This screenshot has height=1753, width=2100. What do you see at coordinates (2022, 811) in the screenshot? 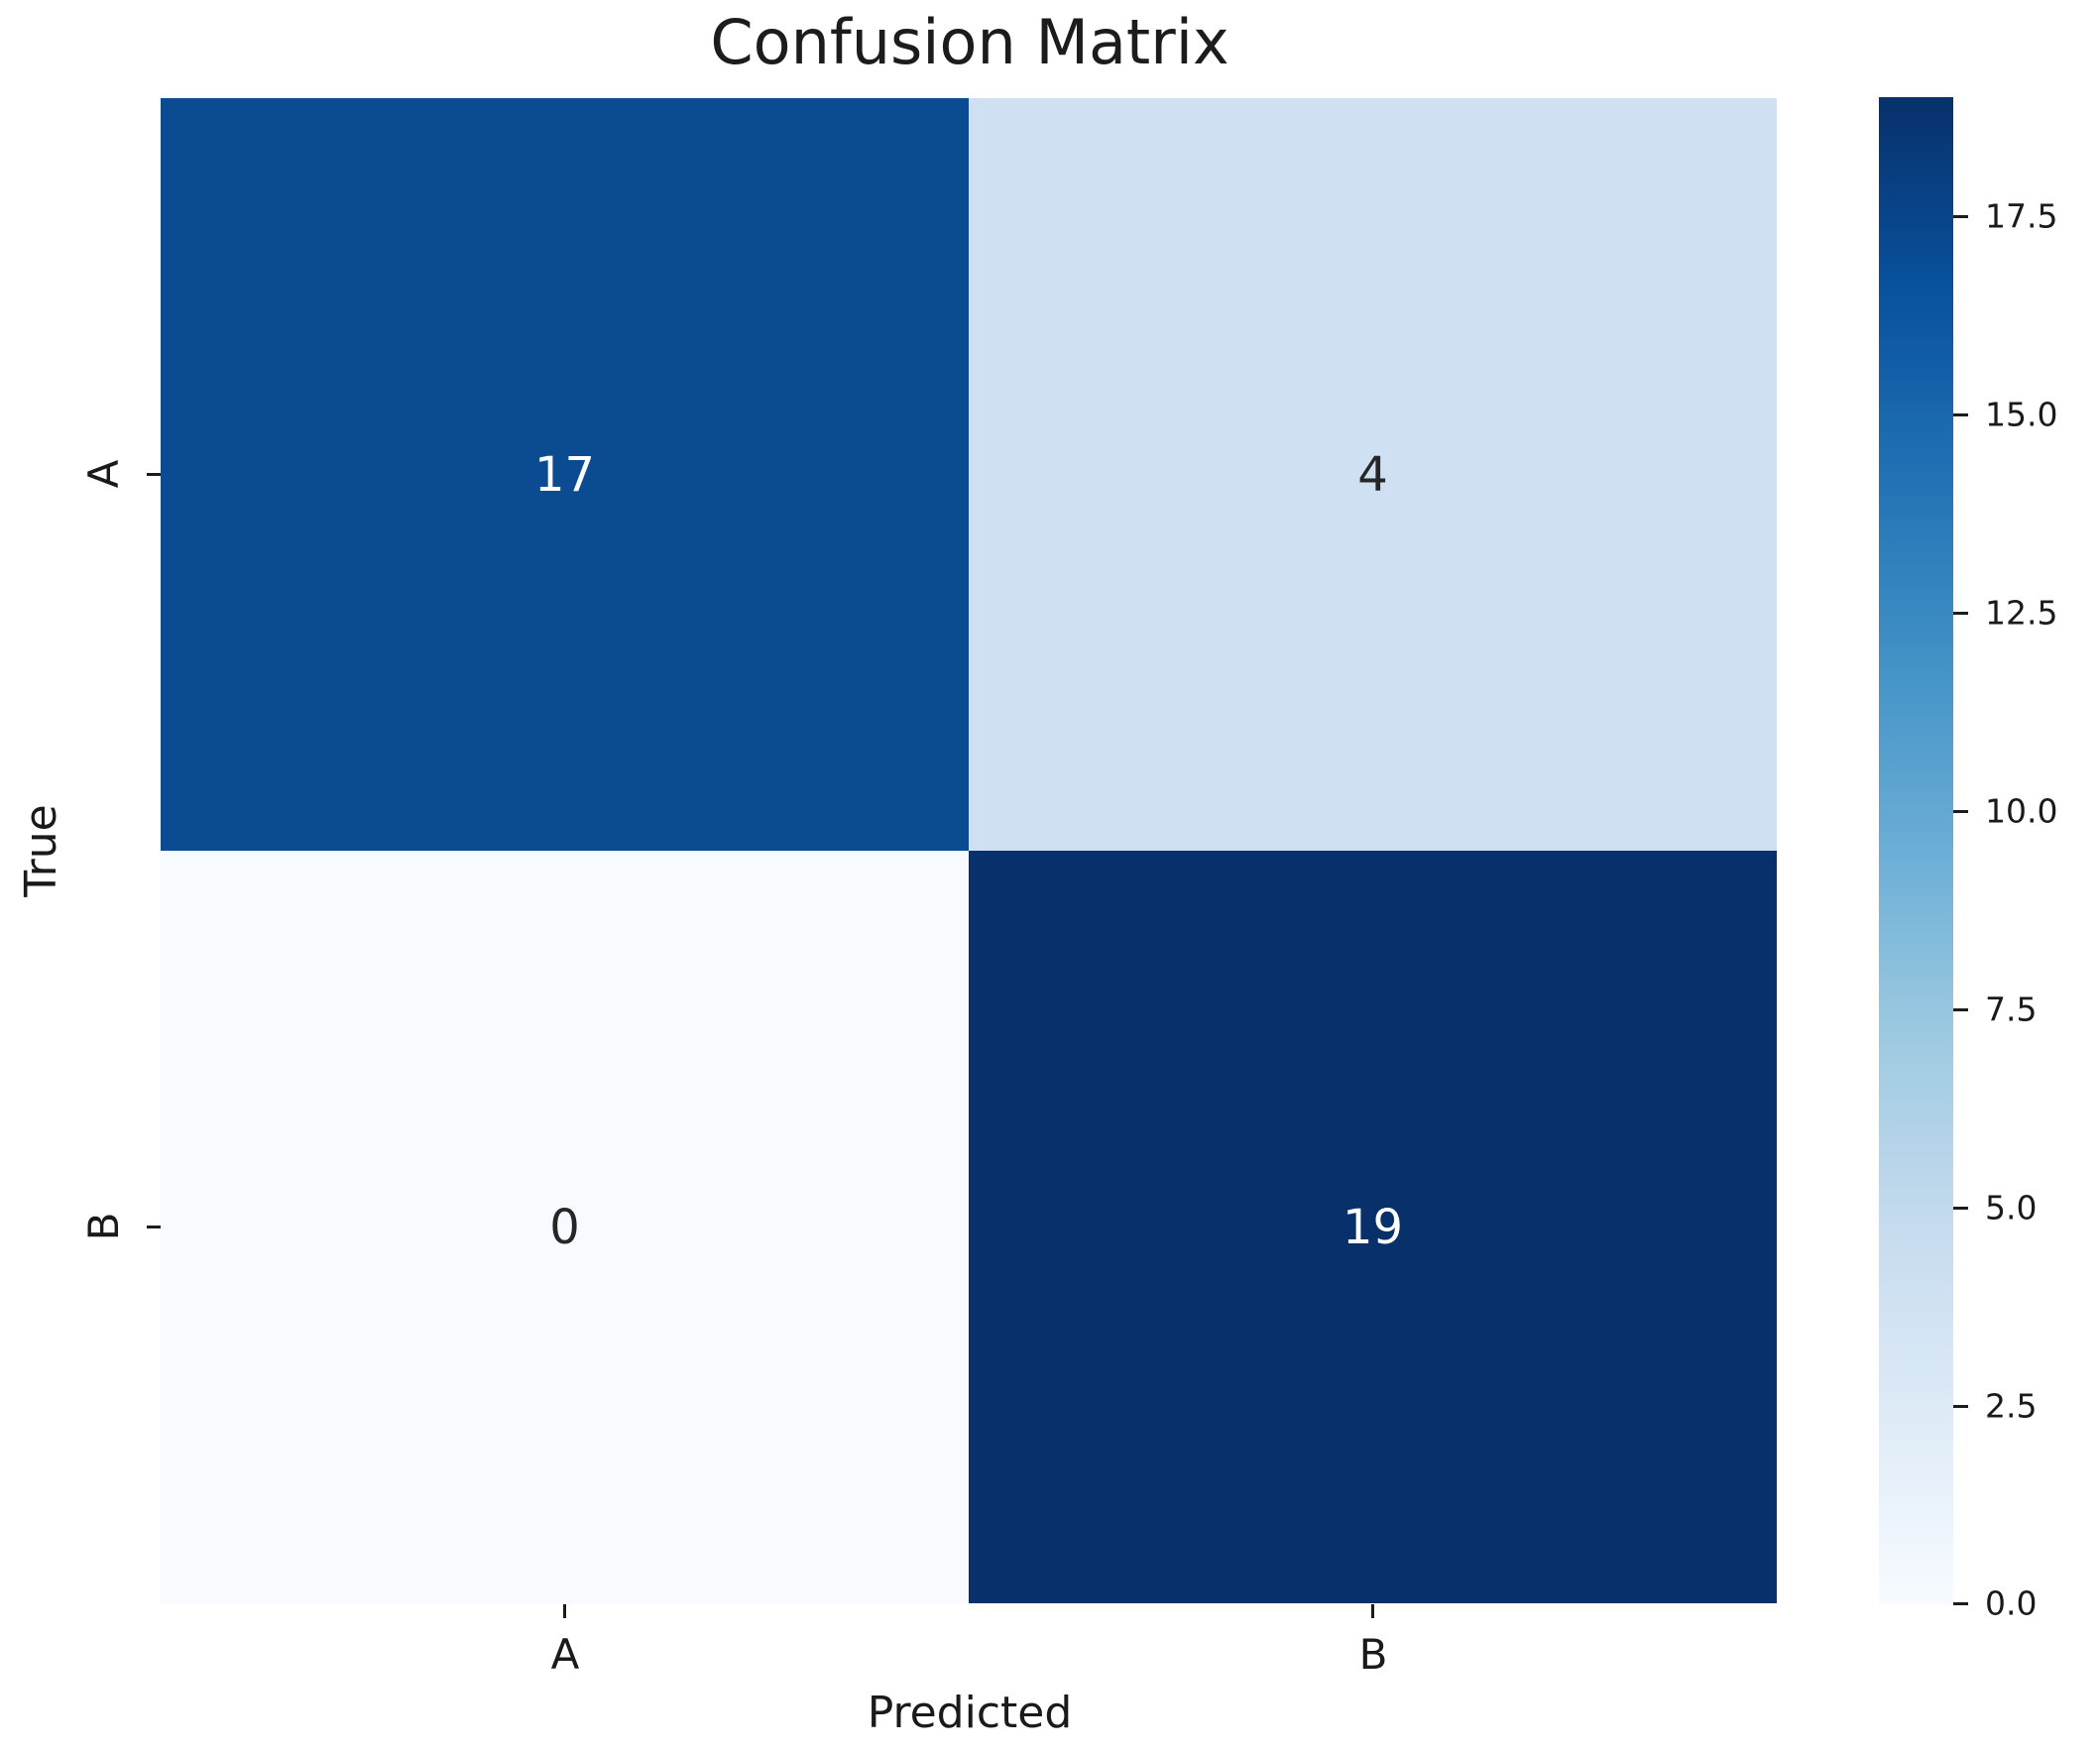
I see `colorbar-tick-label: 10.0` at bounding box center [2022, 811].